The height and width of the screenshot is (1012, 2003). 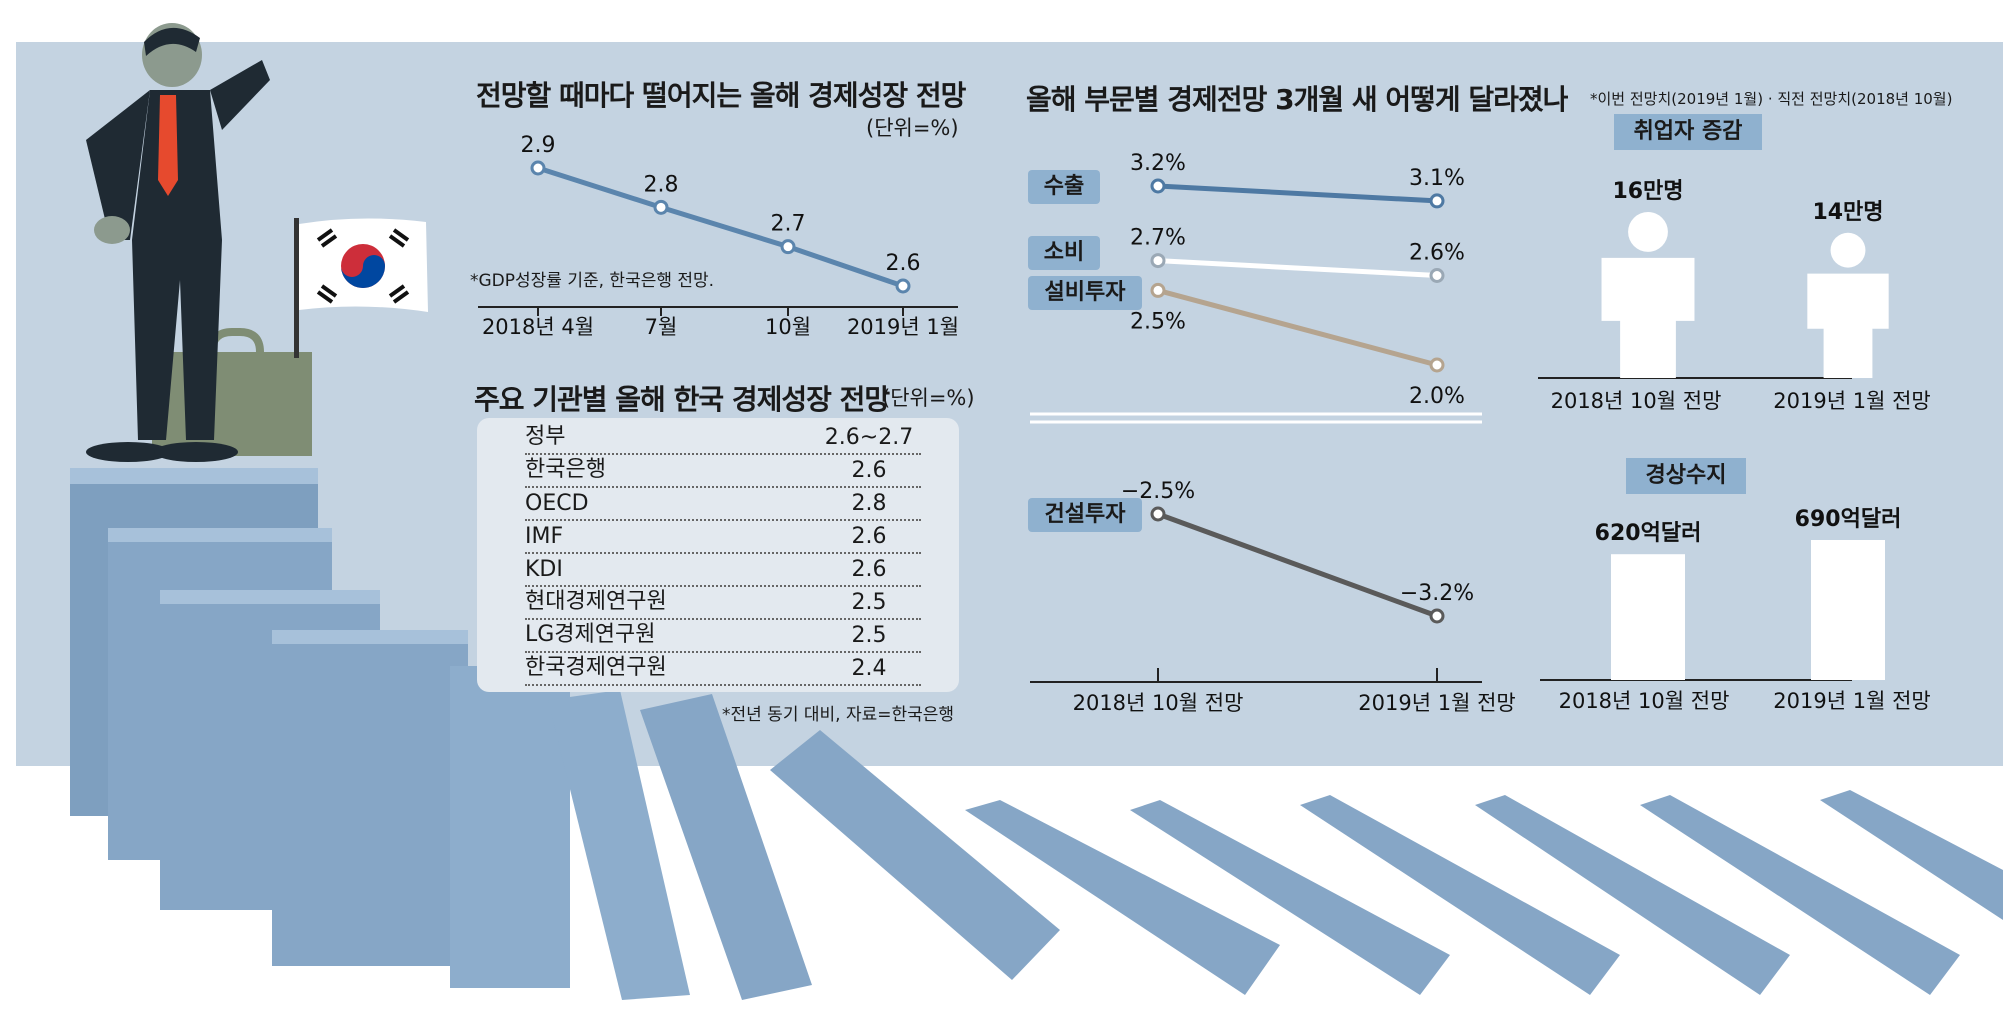 I want to click on sector-series-tag: 설비투자, so click(x=1085, y=293).